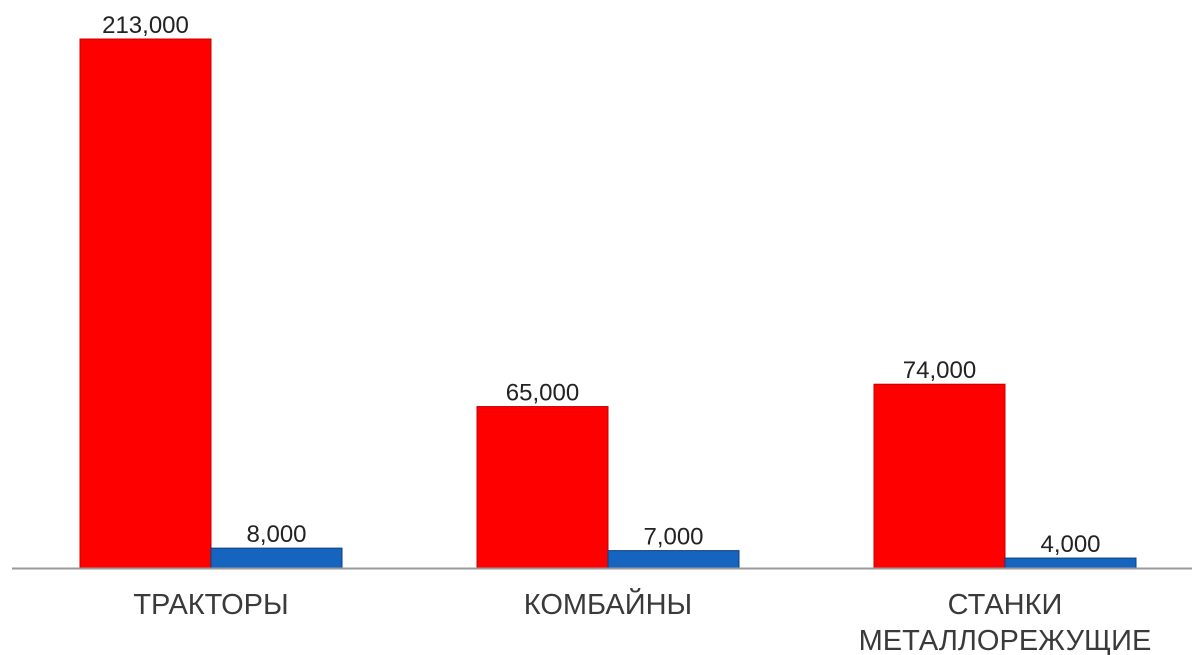 The width and height of the screenshot is (1192, 655). What do you see at coordinates (276, 534) in the screenshot?
I see `value-label-series2-cat1: 8,000` at bounding box center [276, 534].